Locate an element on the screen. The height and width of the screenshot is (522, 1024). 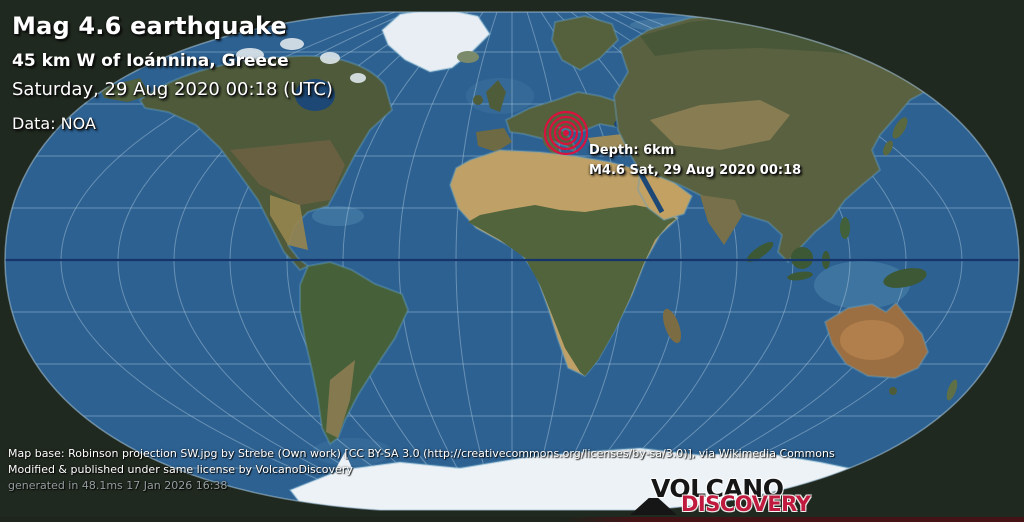
continent-south-america is located at coordinates (354, 353).